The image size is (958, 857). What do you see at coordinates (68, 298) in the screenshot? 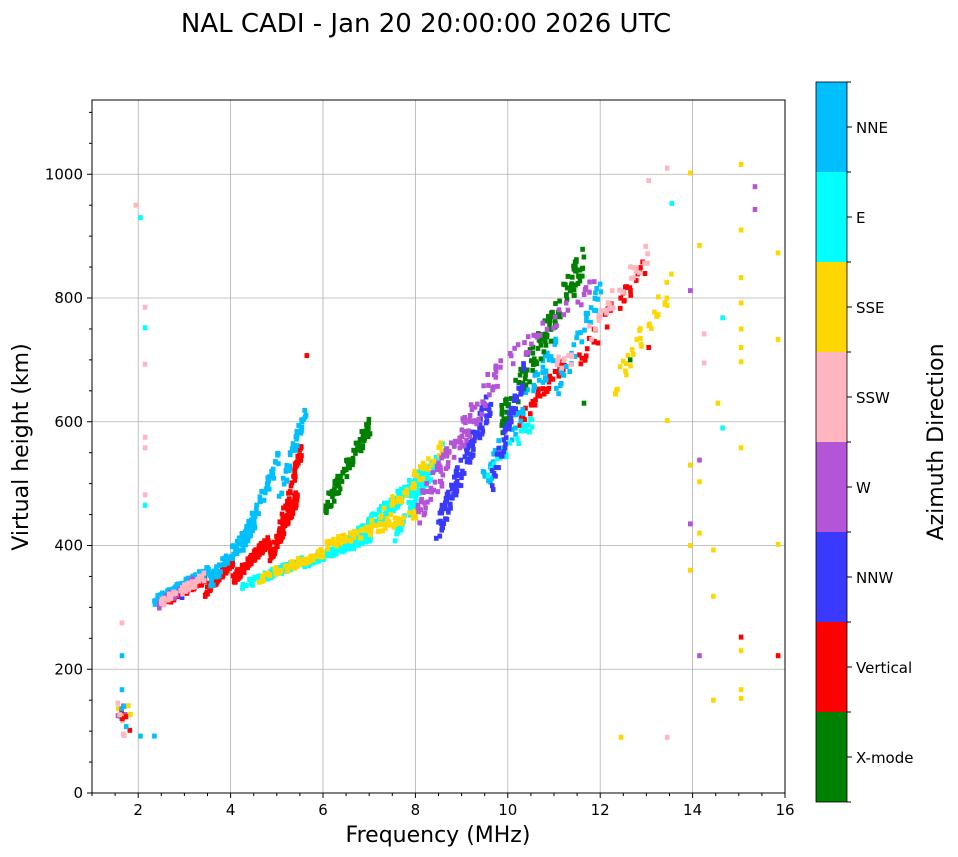
I see `y-tick-label: 800` at bounding box center [68, 298].